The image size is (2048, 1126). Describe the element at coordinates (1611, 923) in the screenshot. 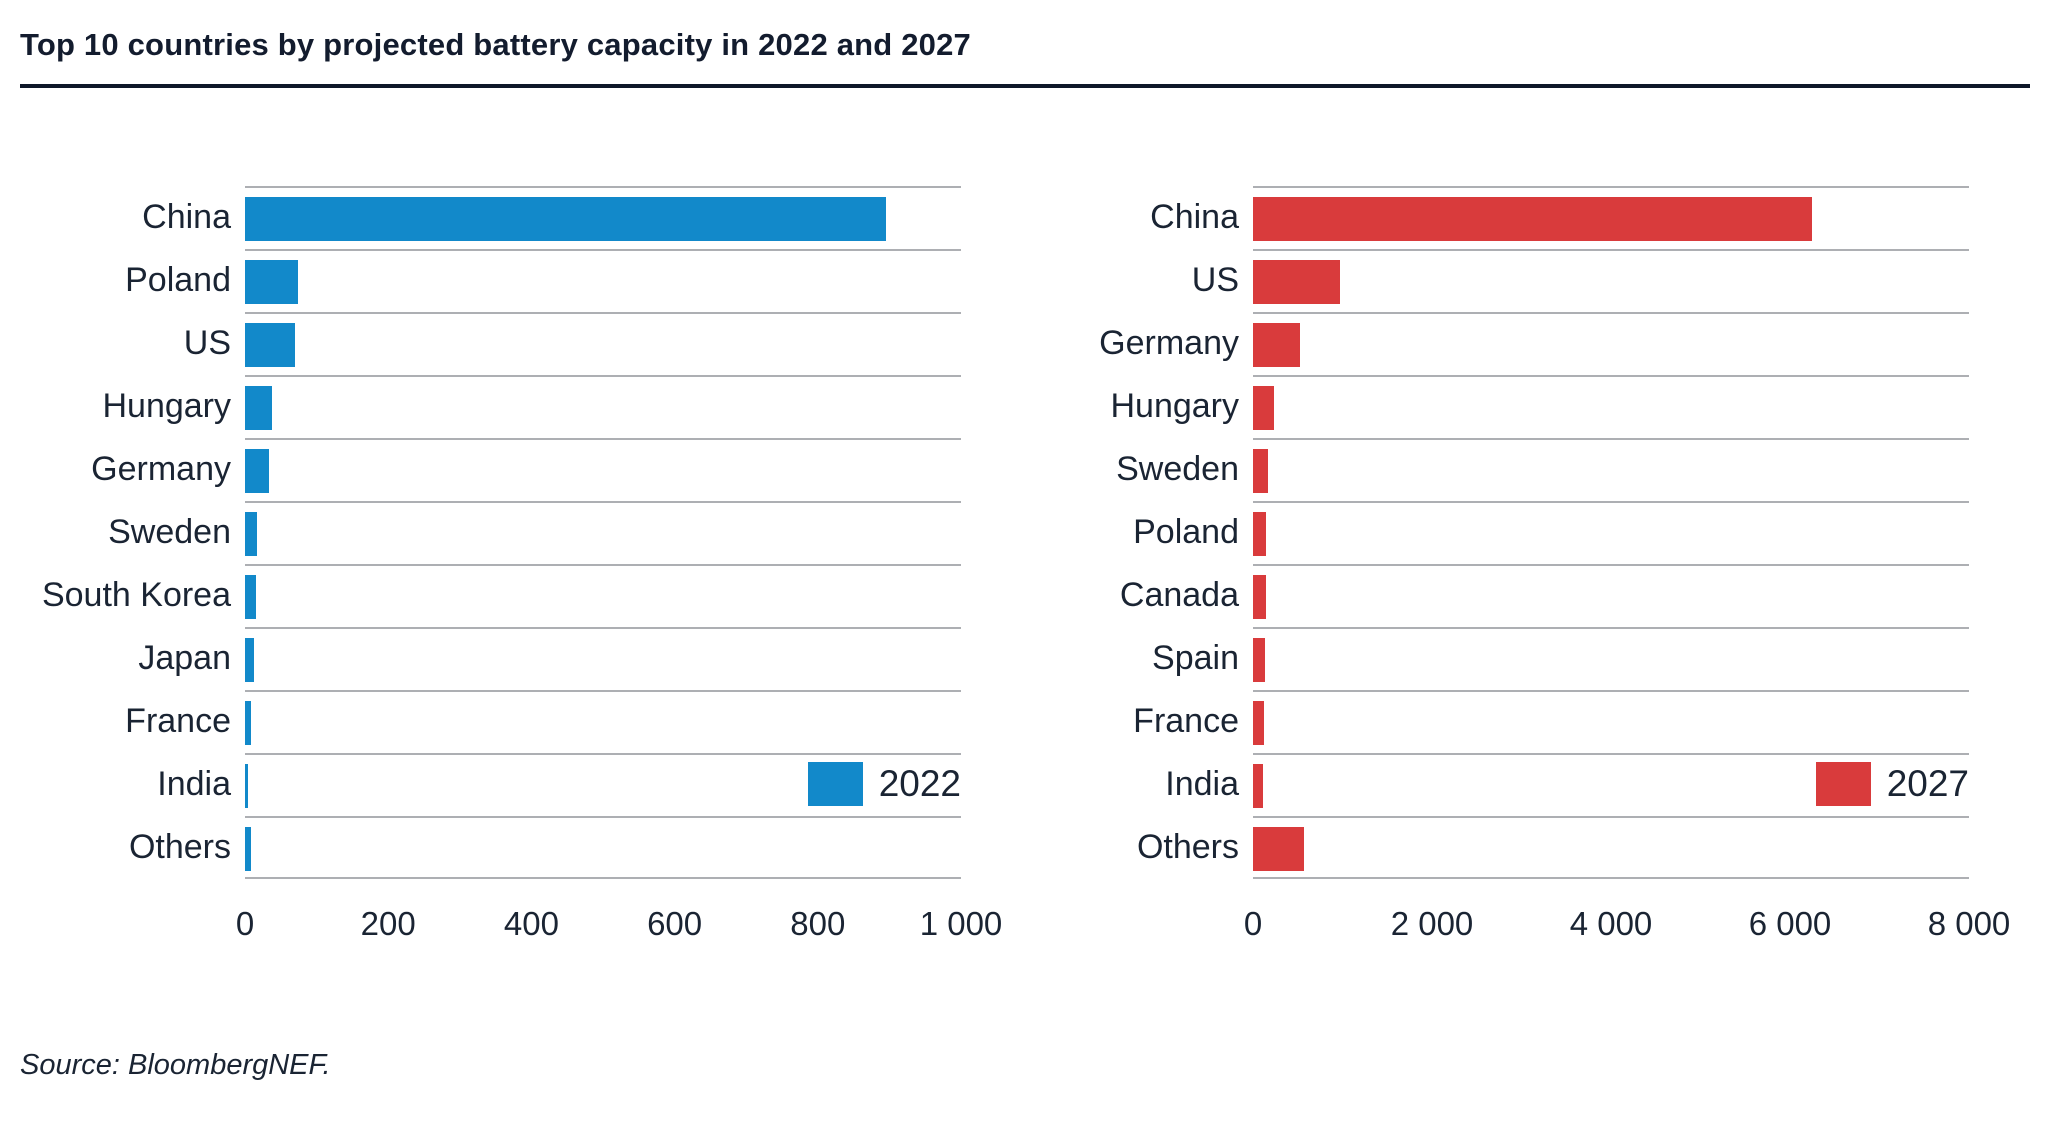

I see `axis-tick-label: 4 000` at that location.